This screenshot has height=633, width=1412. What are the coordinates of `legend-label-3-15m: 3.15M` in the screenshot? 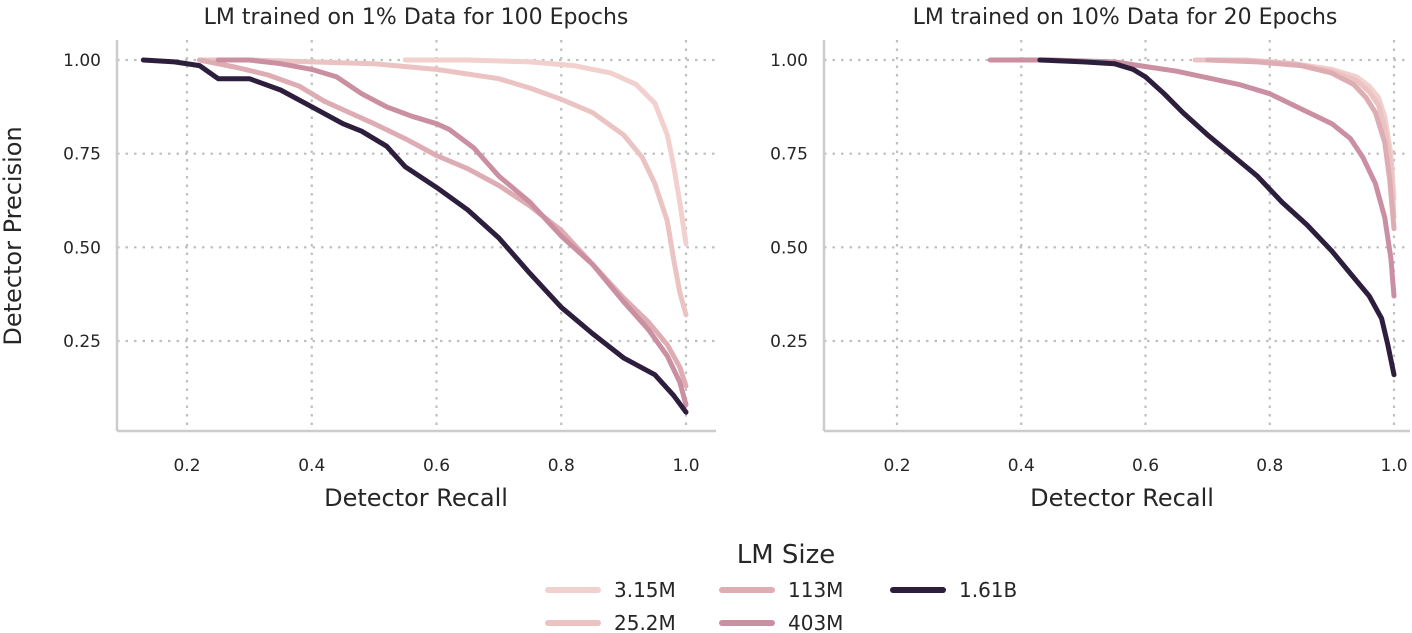 It's located at (645, 590).